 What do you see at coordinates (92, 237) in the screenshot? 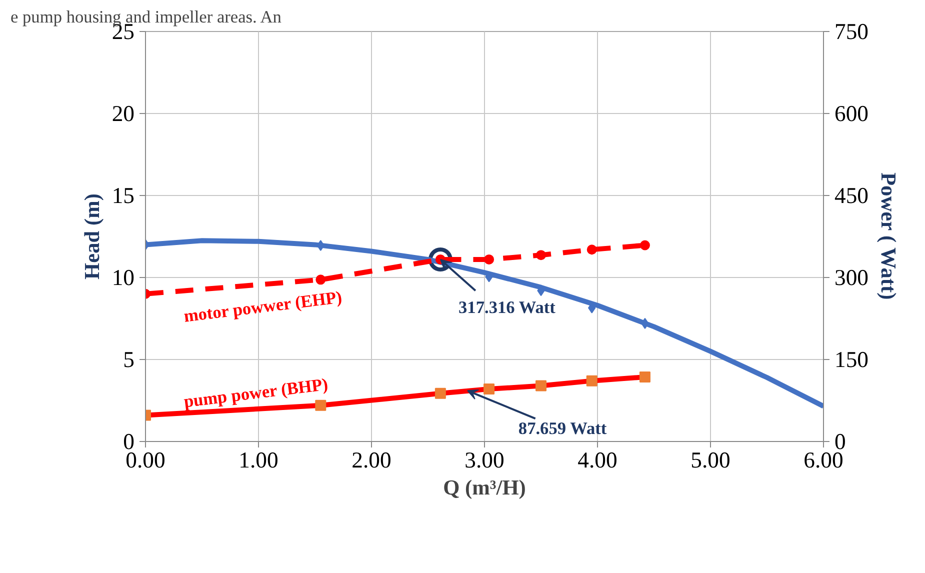
I see `y-axis-title: Head (m)` at bounding box center [92, 237].